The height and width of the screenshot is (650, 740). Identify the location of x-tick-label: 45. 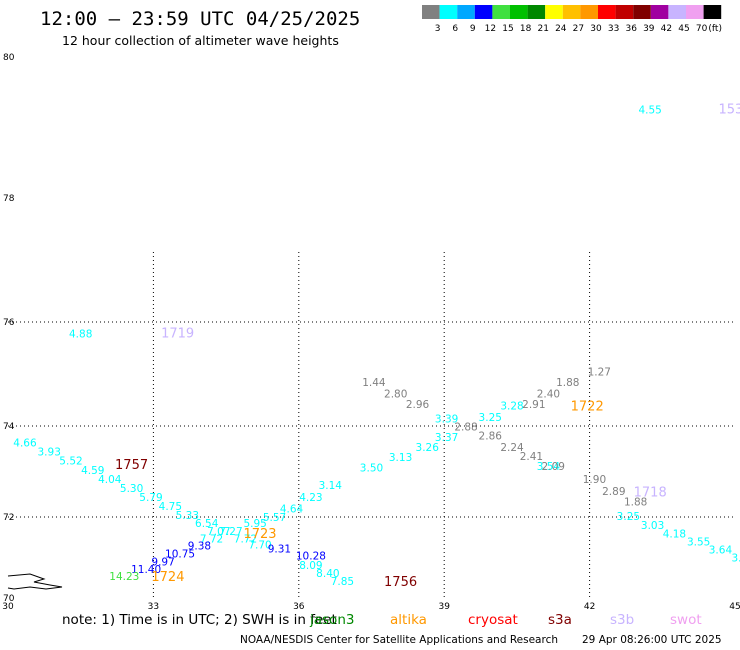
(734, 607).